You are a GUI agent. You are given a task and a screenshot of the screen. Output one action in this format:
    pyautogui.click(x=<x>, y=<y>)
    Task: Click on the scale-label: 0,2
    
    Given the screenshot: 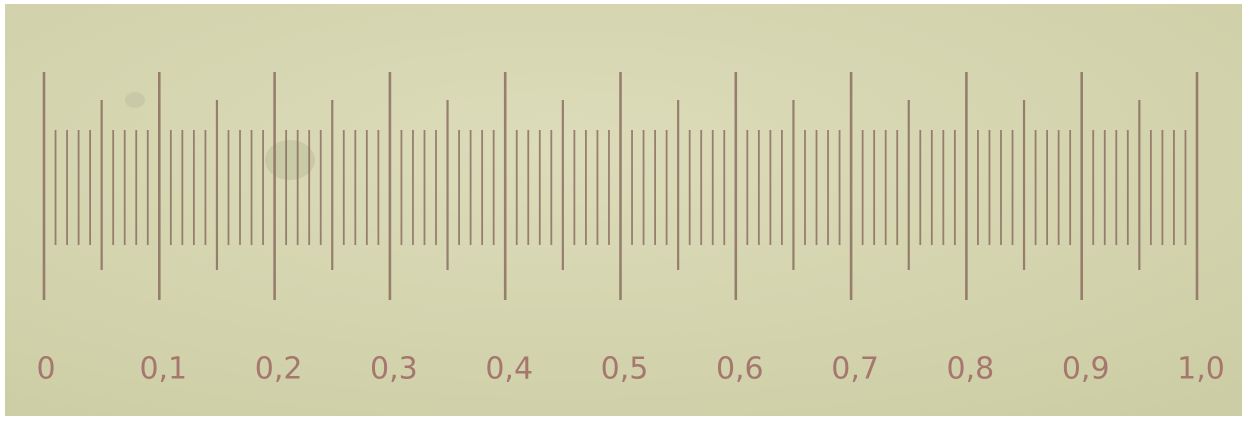 What is the action you would take?
    pyautogui.click(x=279, y=369)
    